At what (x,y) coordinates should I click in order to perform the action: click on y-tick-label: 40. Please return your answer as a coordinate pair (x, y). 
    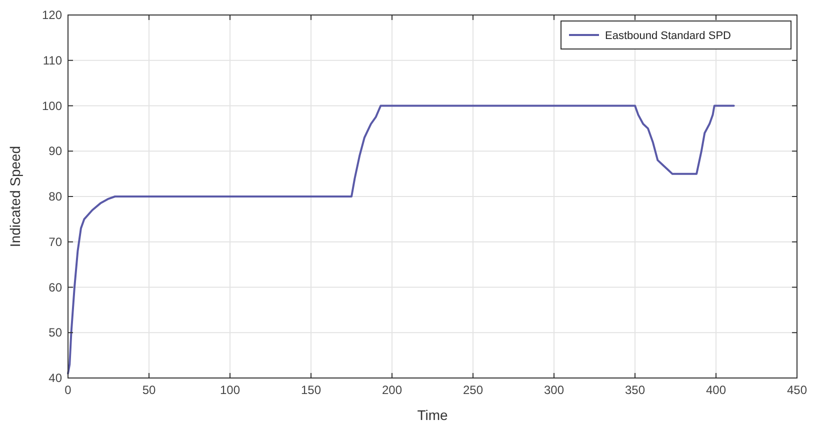
    Looking at the image, I should click on (55, 378).